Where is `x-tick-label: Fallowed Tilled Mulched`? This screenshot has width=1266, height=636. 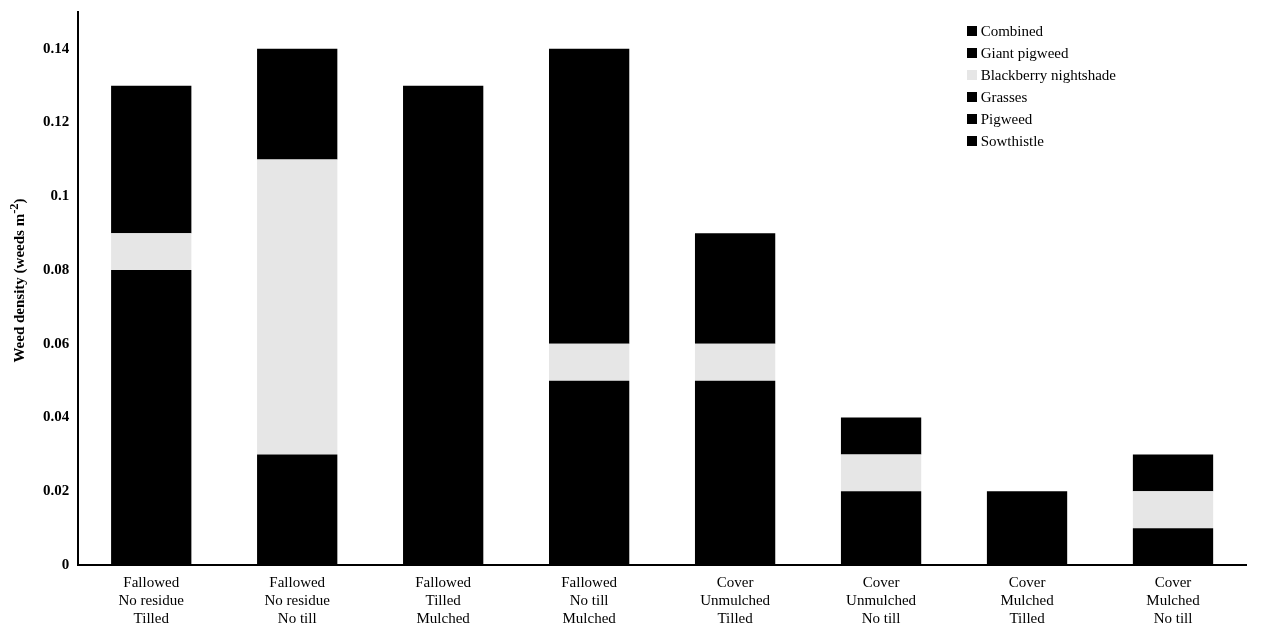
x-tick-label: Fallowed Tilled Mulched is located at coordinates (443, 599).